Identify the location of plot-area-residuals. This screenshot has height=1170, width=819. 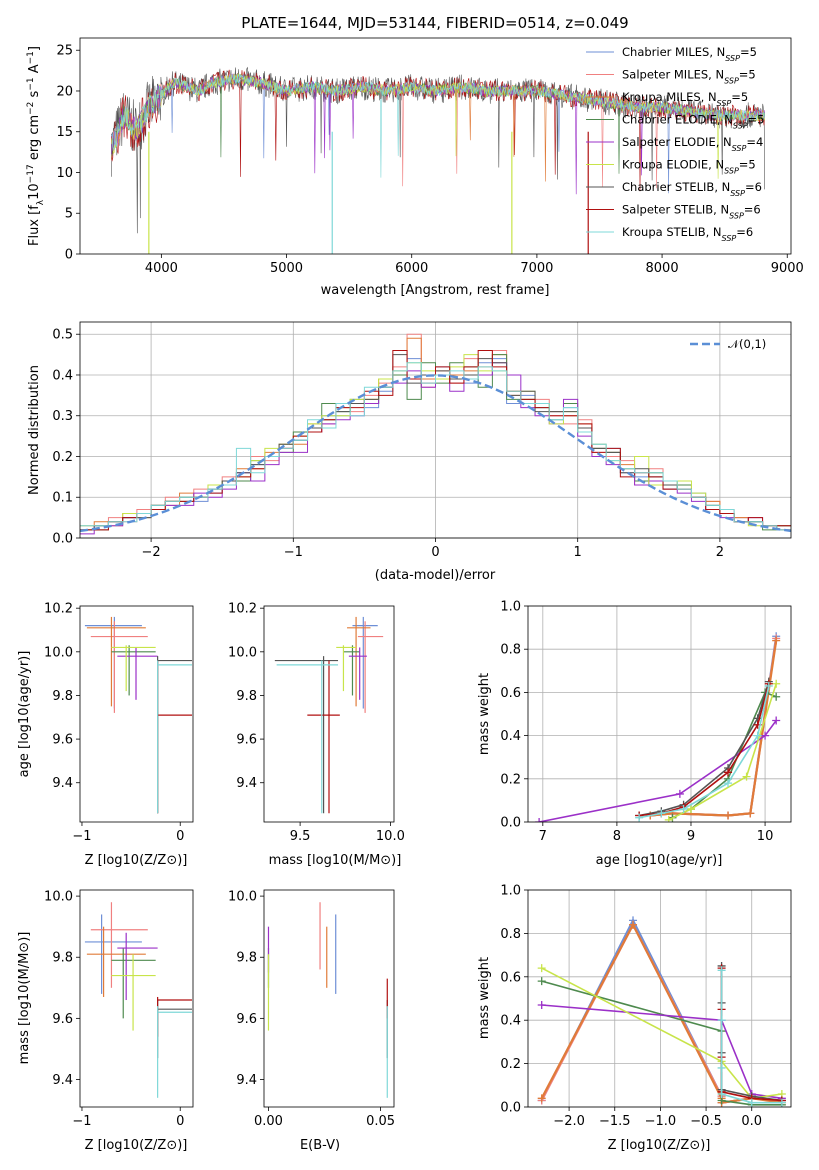
(435, 434).